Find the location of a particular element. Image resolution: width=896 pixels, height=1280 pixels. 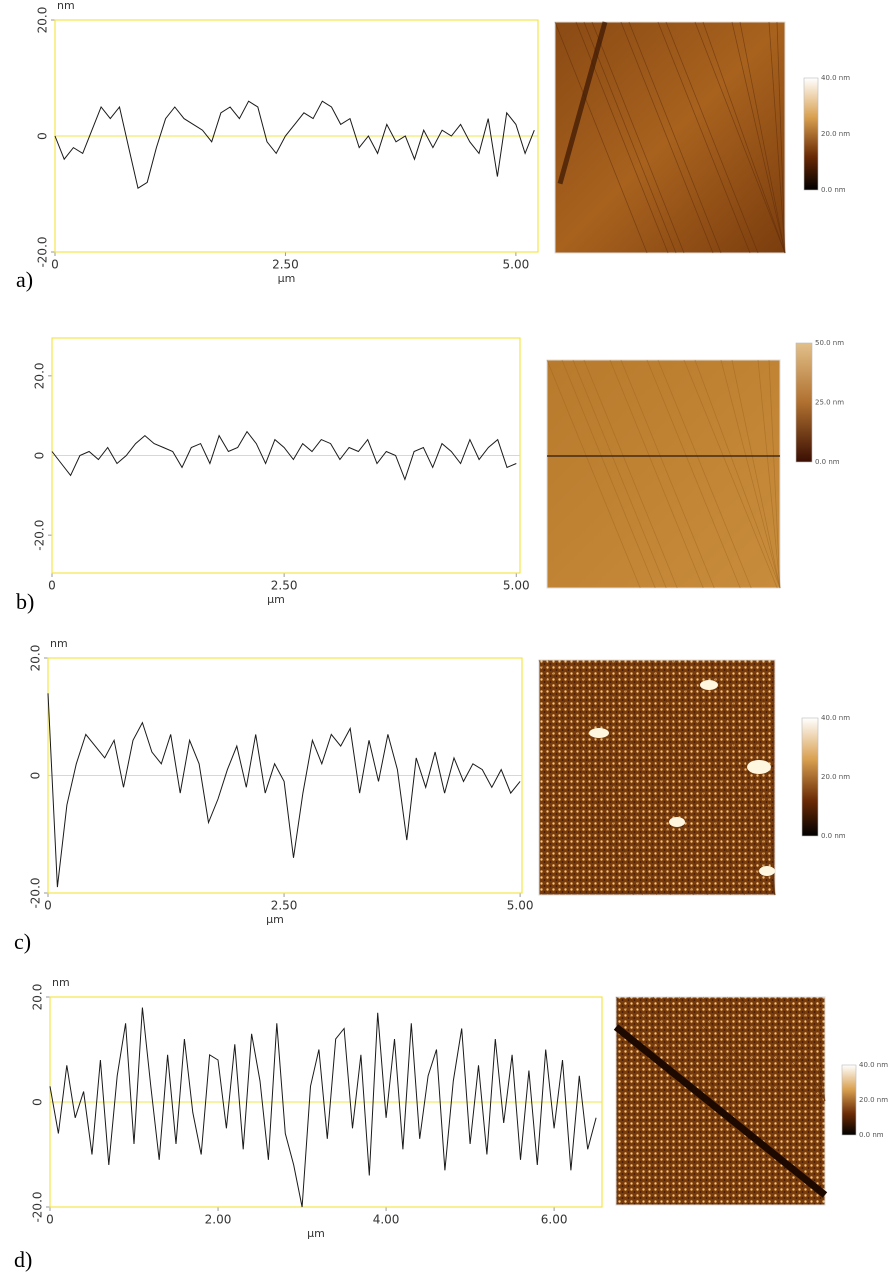

panel-label: a) is located at coordinates (24, 279).